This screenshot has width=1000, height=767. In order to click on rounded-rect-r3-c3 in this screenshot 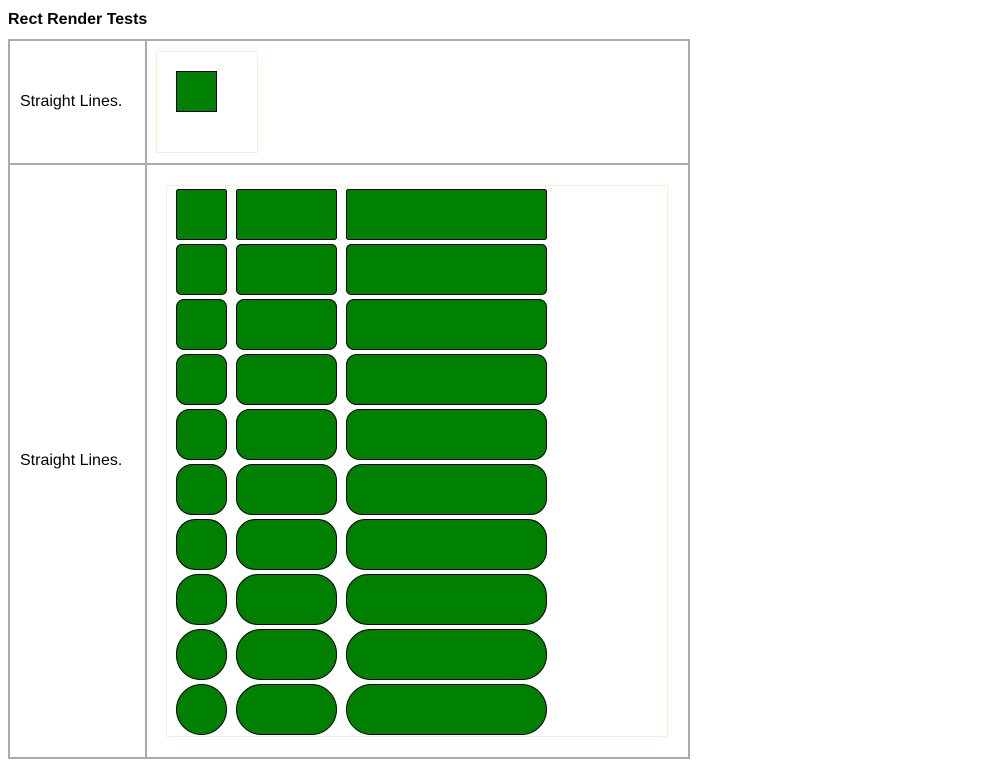, I will do `click(446, 324)`.